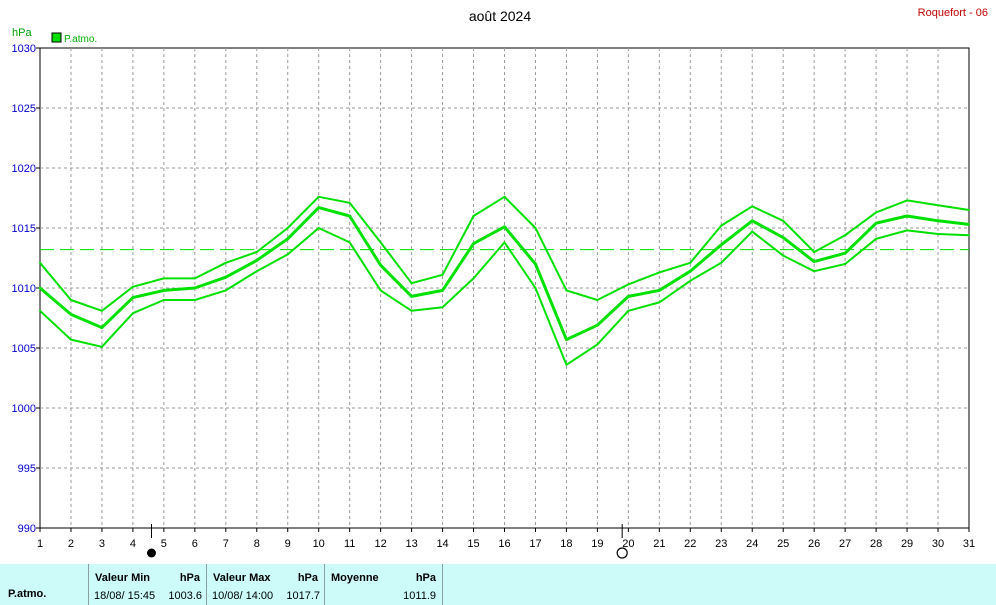 This screenshot has width=996, height=605. I want to click on new-moon-icon, so click(151, 553).